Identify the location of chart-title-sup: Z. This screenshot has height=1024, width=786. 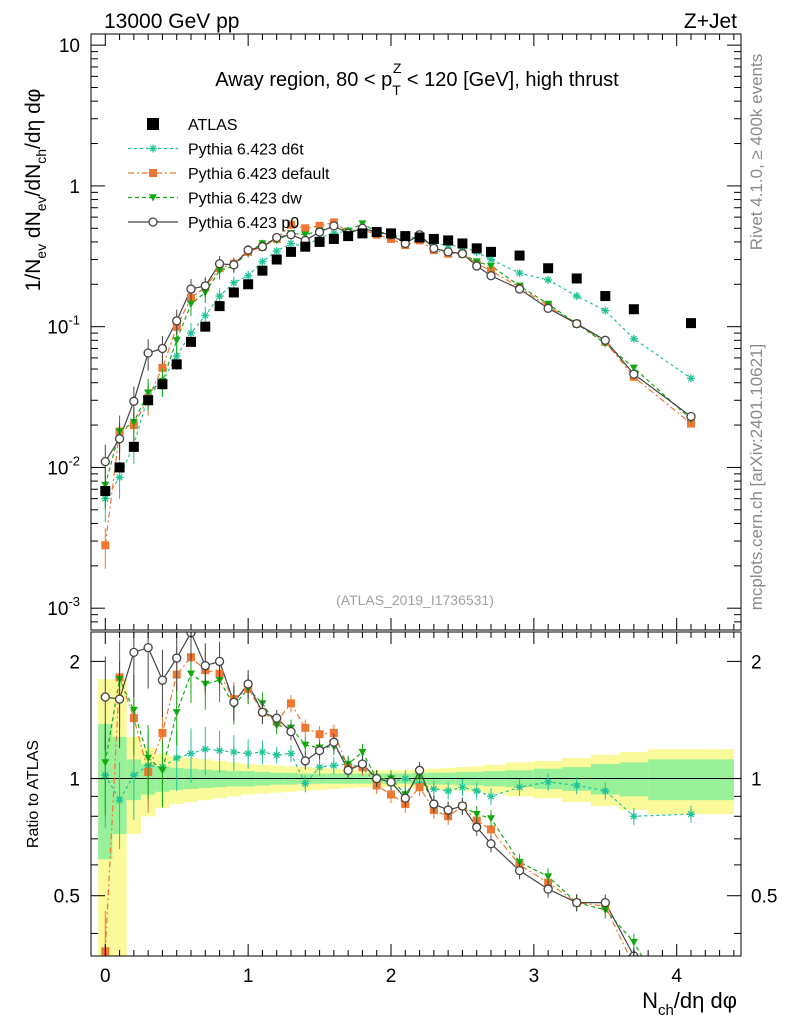
(397, 68).